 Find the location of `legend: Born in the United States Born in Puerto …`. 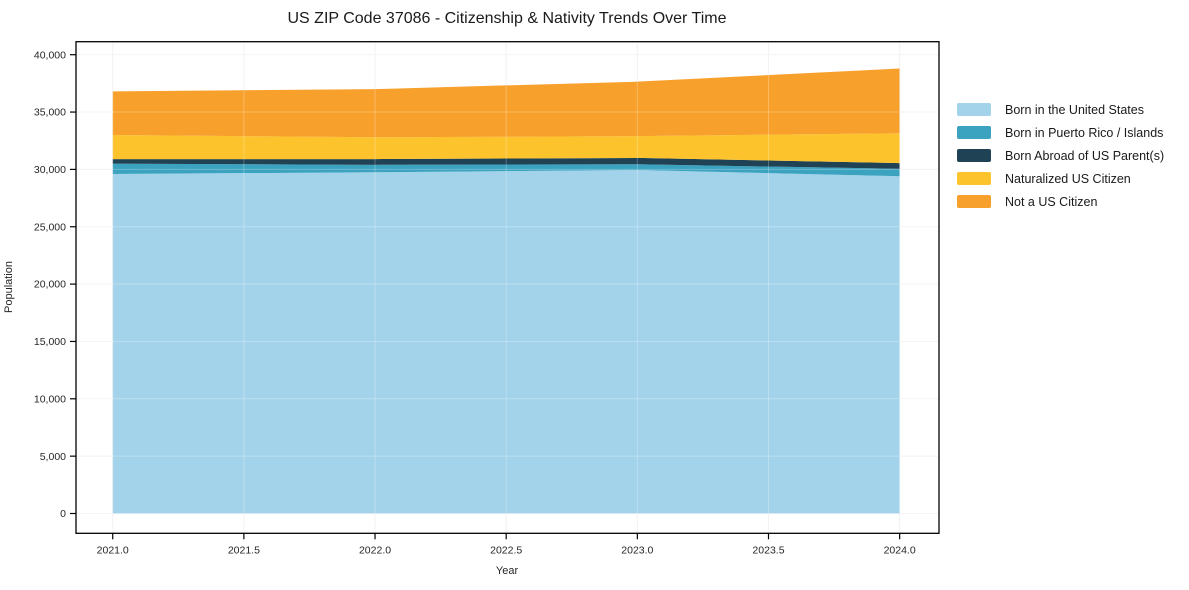

legend: Born in the United States Born in Puerto … is located at coordinates (1061, 155).